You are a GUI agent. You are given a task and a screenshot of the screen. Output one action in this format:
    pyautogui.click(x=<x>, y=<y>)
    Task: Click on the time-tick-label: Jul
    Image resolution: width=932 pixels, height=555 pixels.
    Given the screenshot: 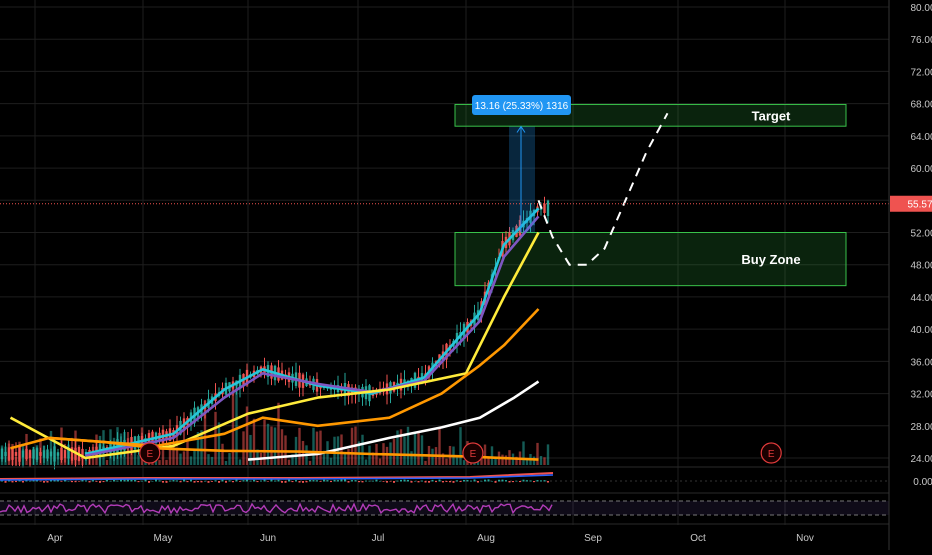 What is the action you would take?
    pyautogui.click(x=378, y=538)
    